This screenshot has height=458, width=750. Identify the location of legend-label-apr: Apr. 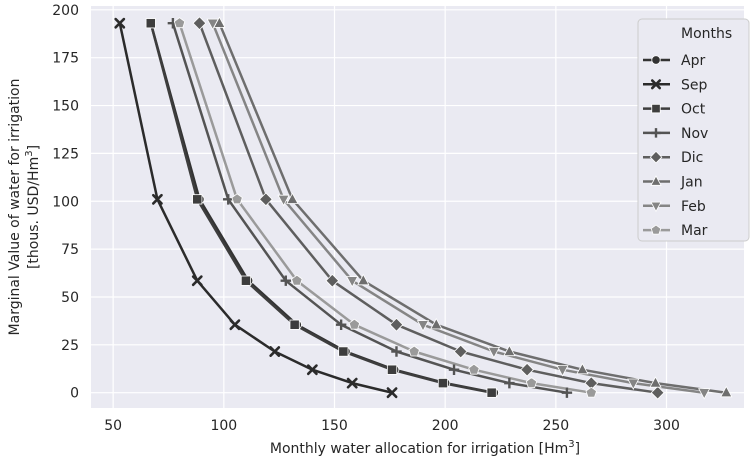
(693, 61).